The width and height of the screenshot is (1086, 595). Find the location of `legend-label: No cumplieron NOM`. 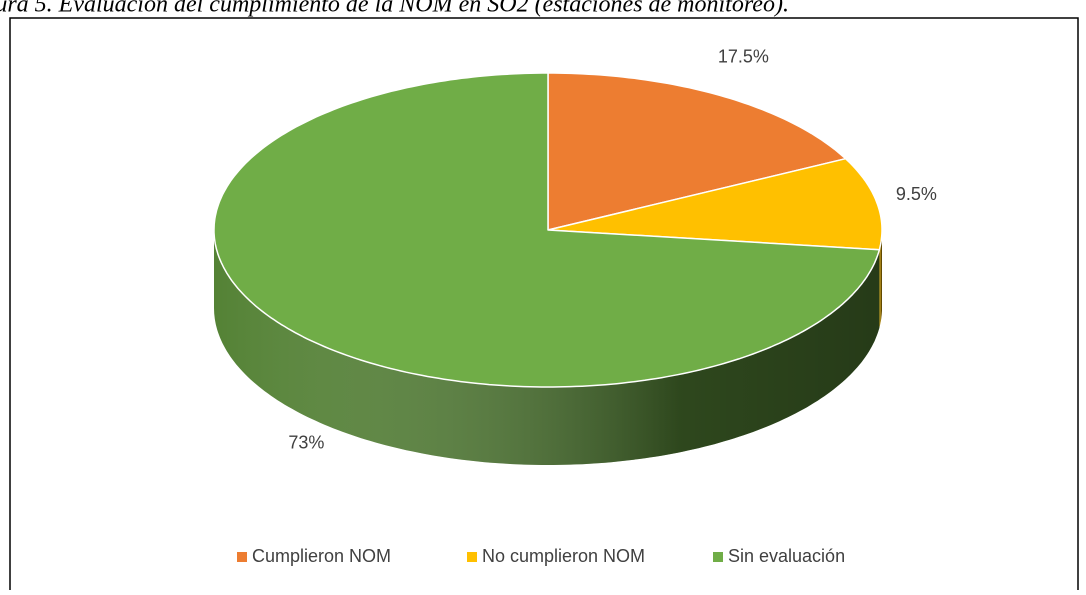

legend-label: No cumplieron NOM is located at coordinates (563, 556).